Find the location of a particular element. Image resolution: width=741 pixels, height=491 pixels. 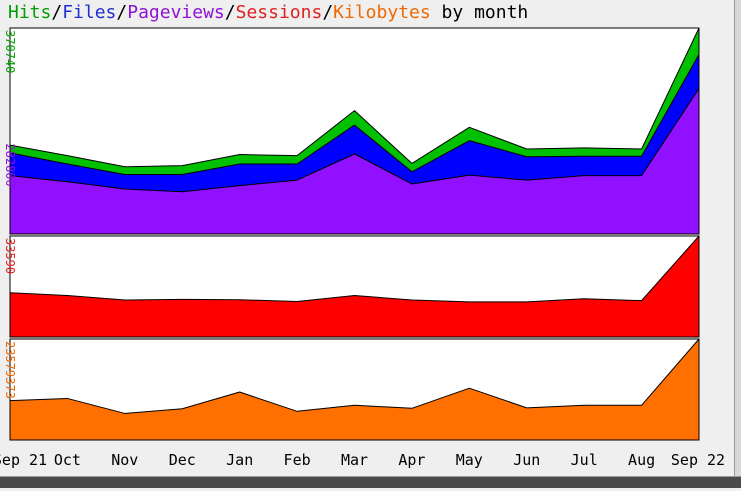

chart-title-part: Pageviews is located at coordinates (176, 12).